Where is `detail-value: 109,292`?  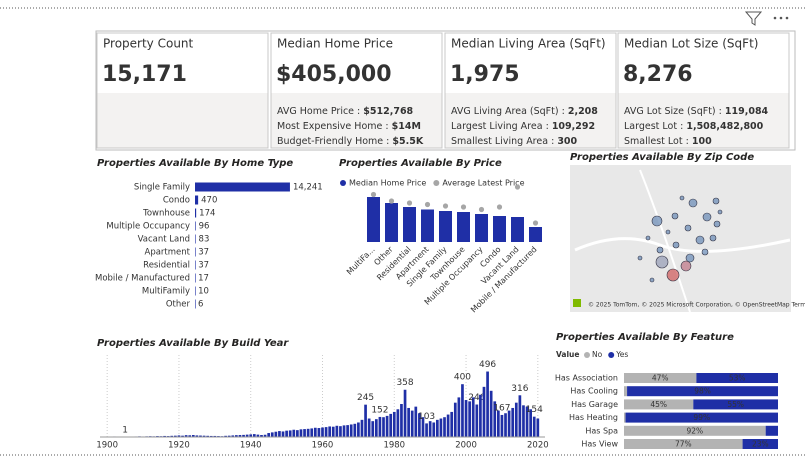 detail-value: 109,292 is located at coordinates (573, 126).